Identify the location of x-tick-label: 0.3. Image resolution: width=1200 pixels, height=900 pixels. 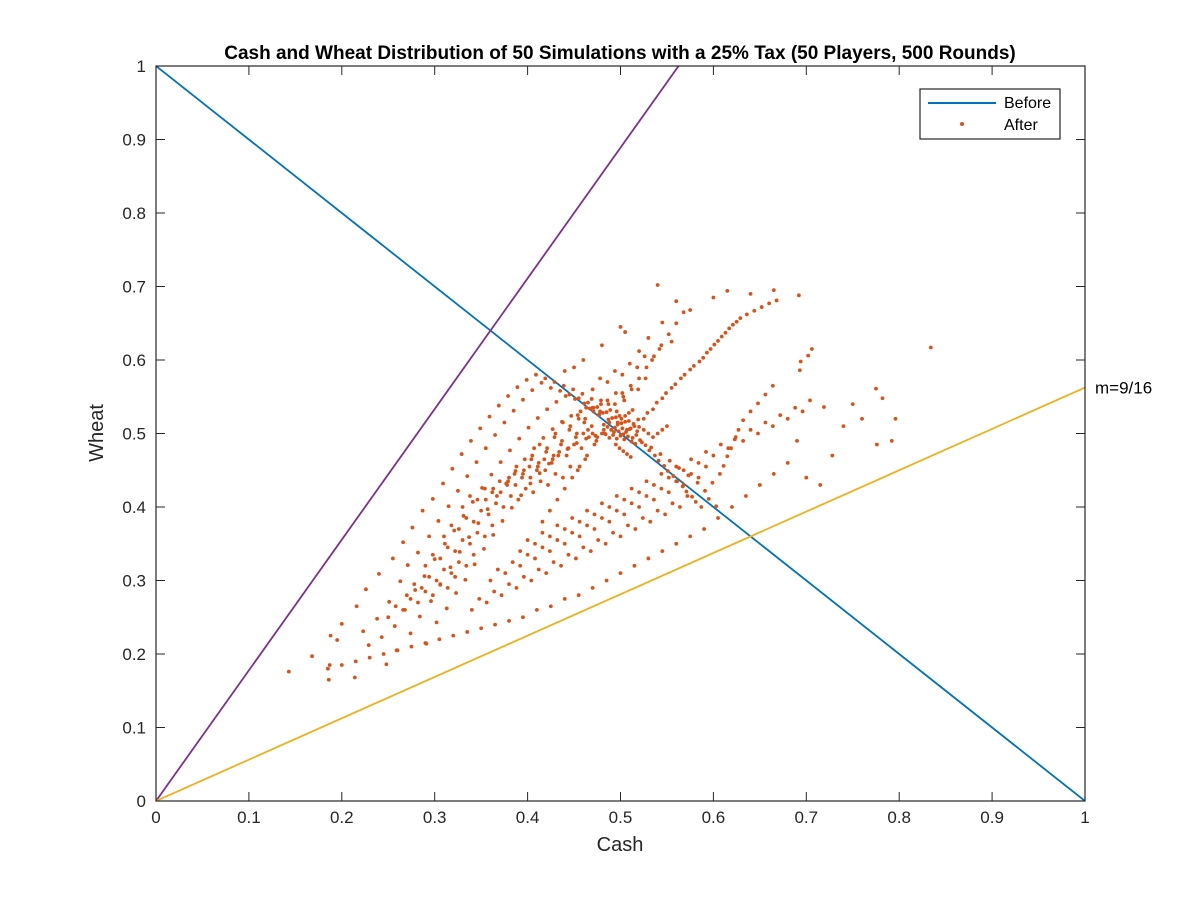
(435, 817).